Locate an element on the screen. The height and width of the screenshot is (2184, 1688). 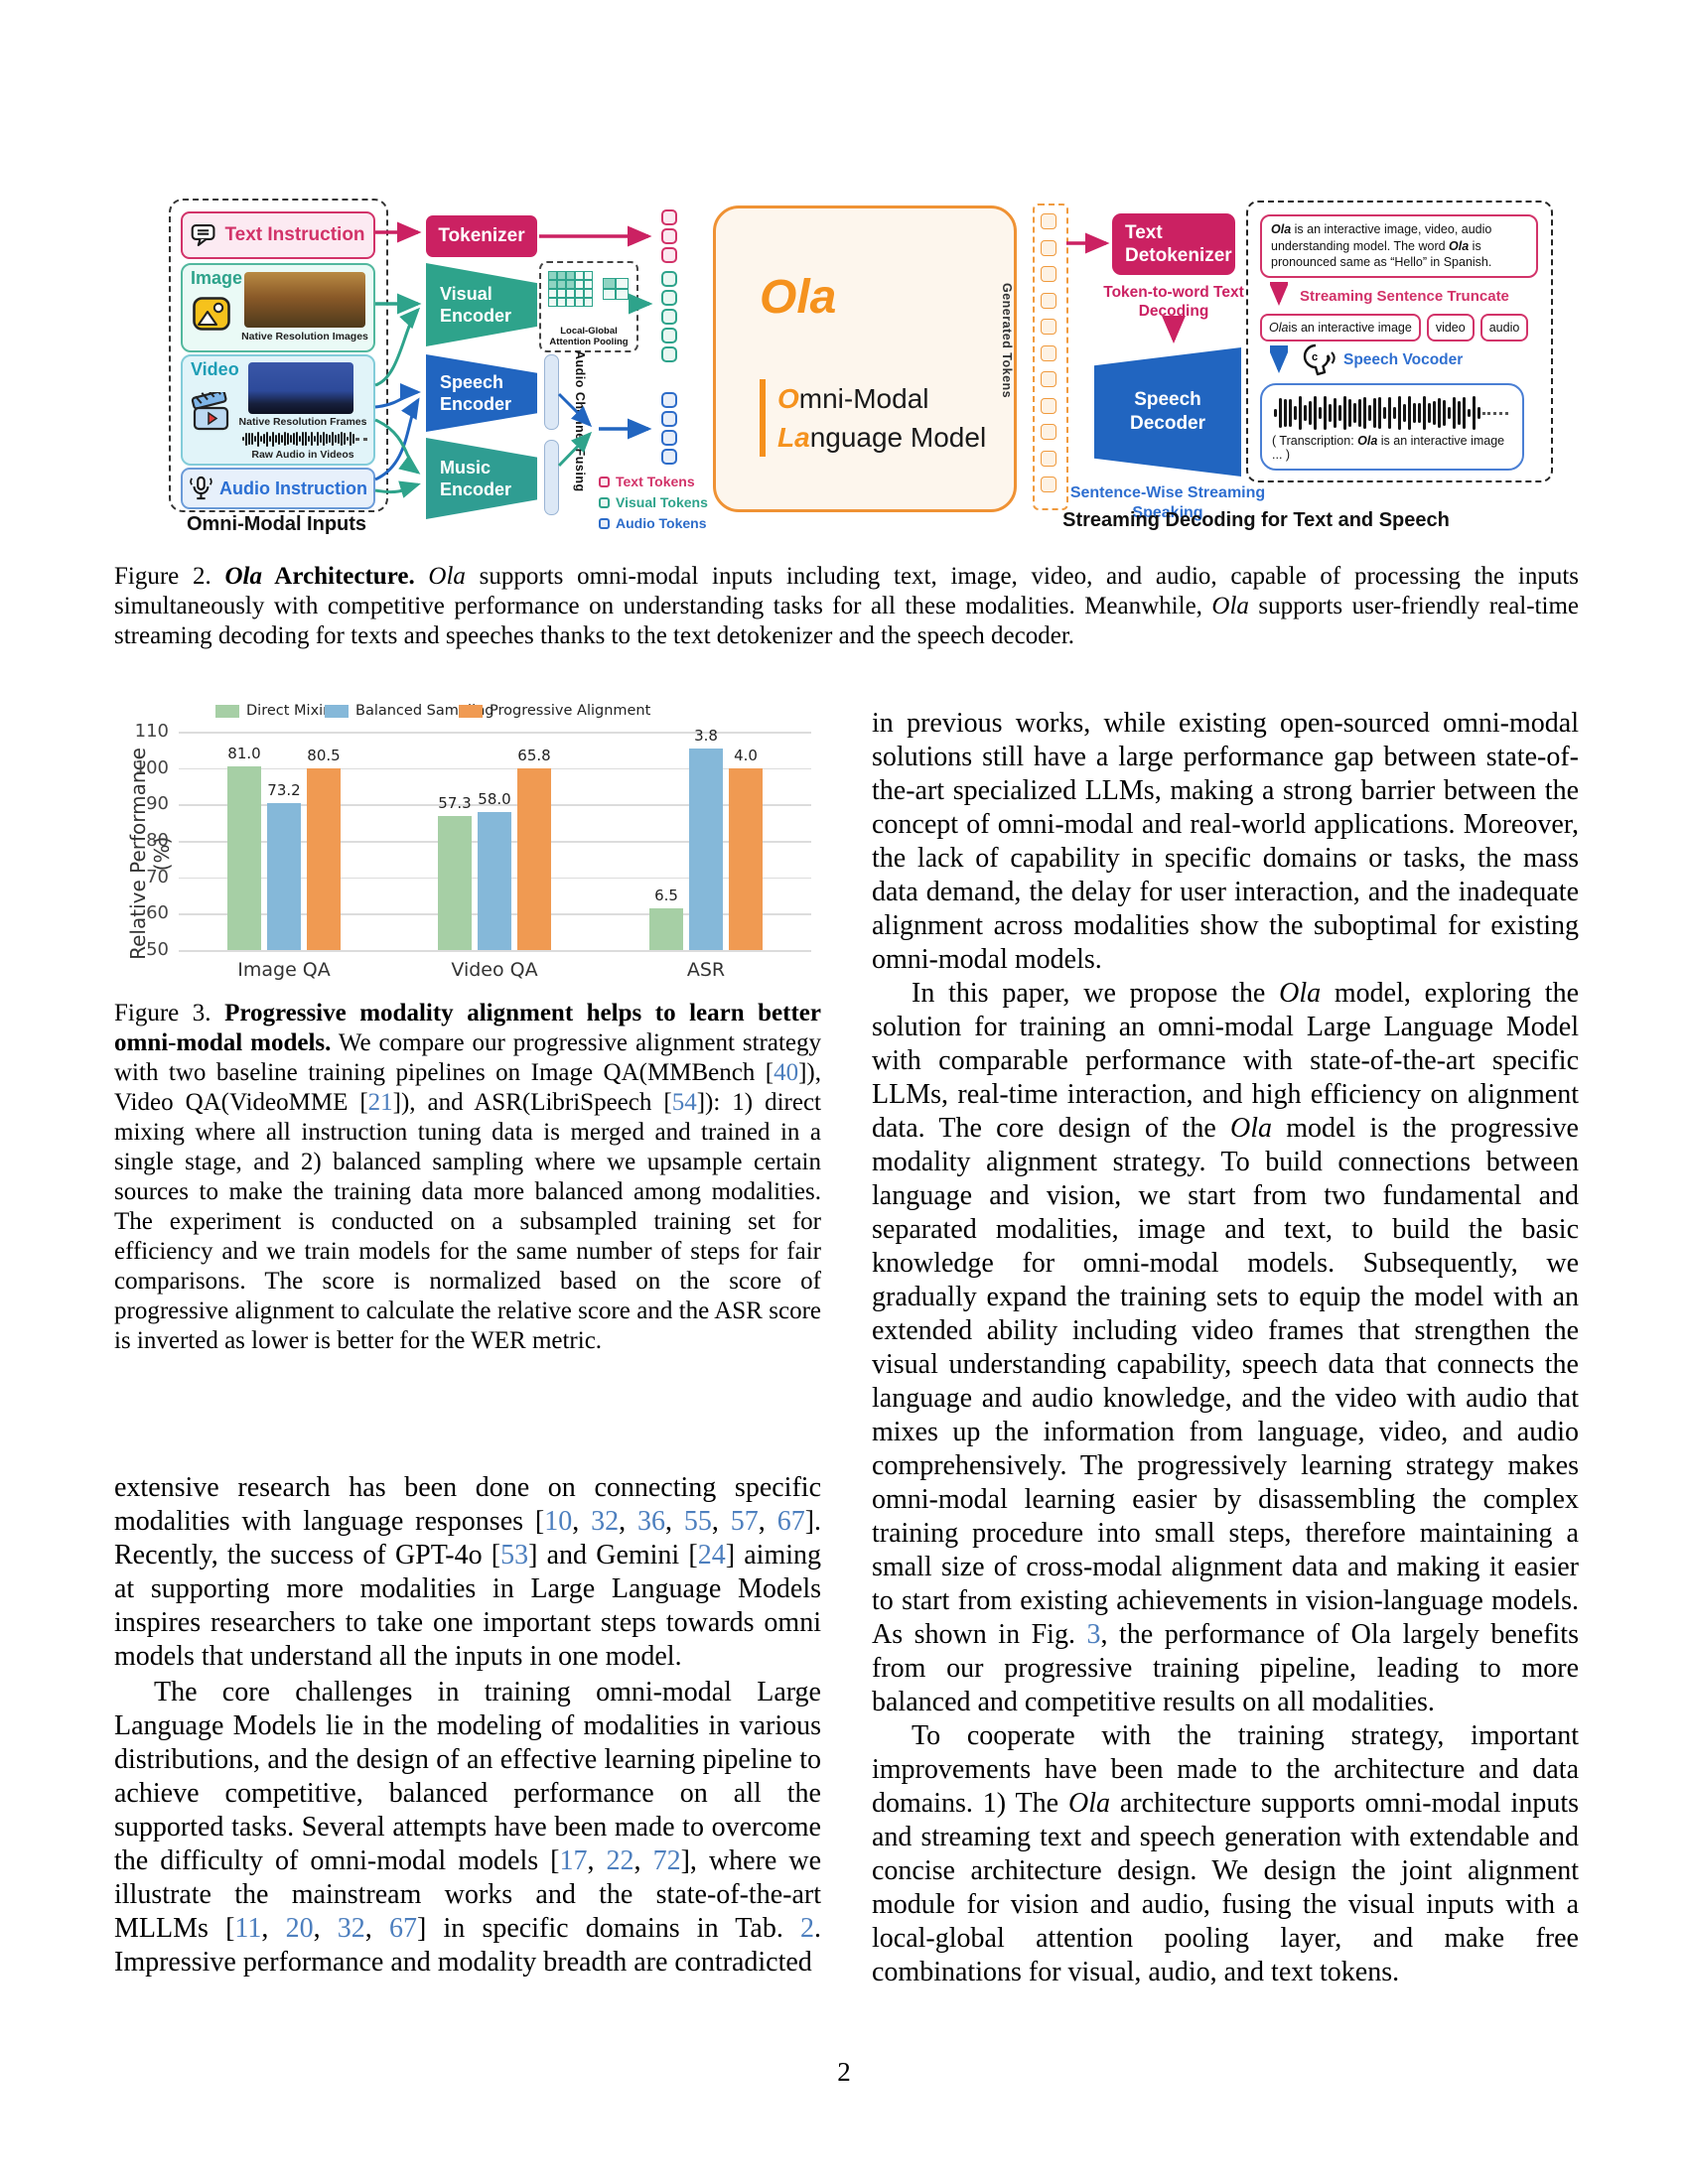
speech-waveform is located at coordinates (1392, 413).